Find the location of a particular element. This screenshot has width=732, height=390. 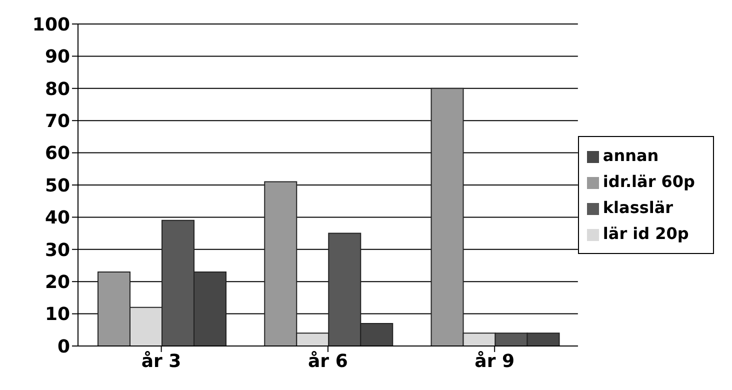

legend-label: klasslär is located at coordinates (638, 207).